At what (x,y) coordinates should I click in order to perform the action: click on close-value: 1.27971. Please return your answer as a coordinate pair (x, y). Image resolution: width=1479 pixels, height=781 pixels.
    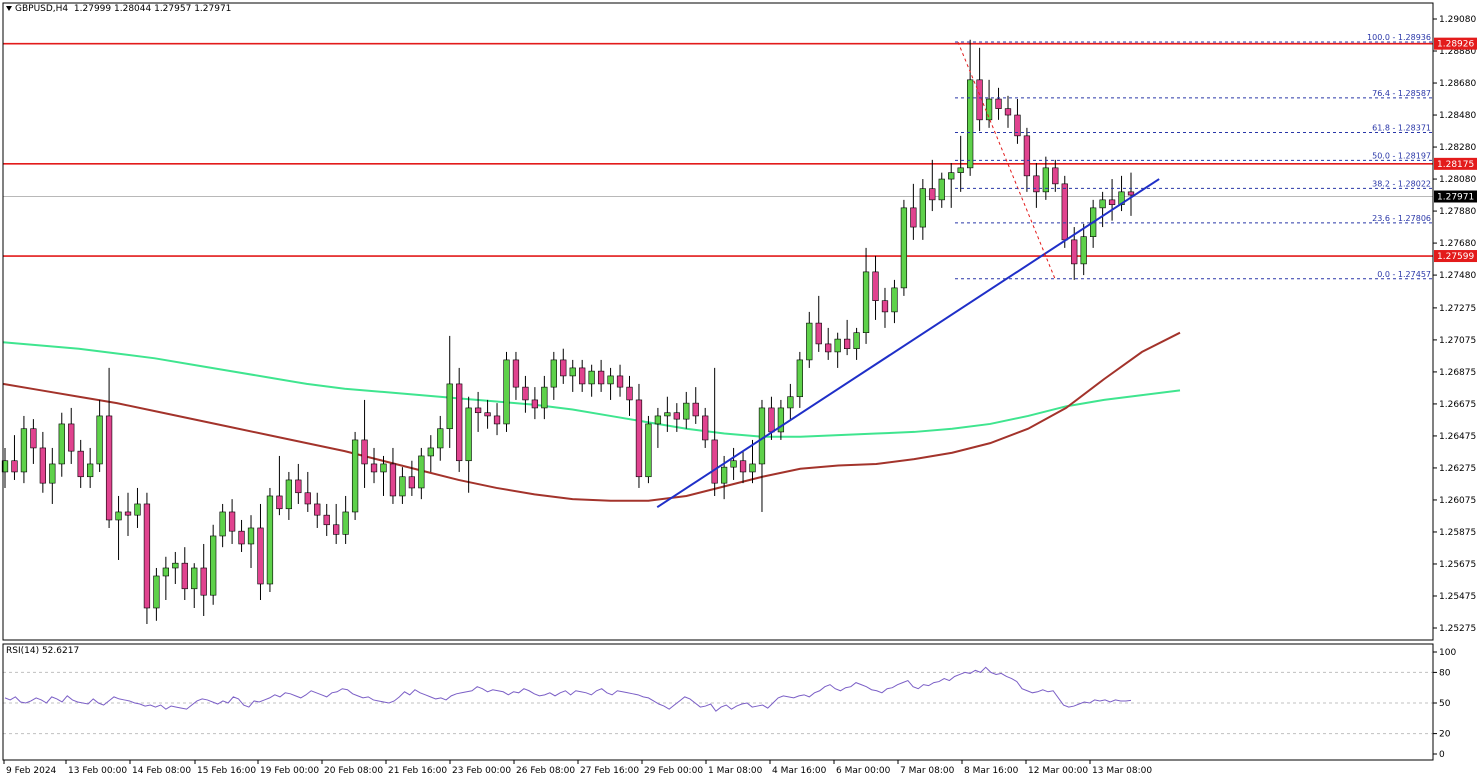
    Looking at the image, I should click on (213, 9).